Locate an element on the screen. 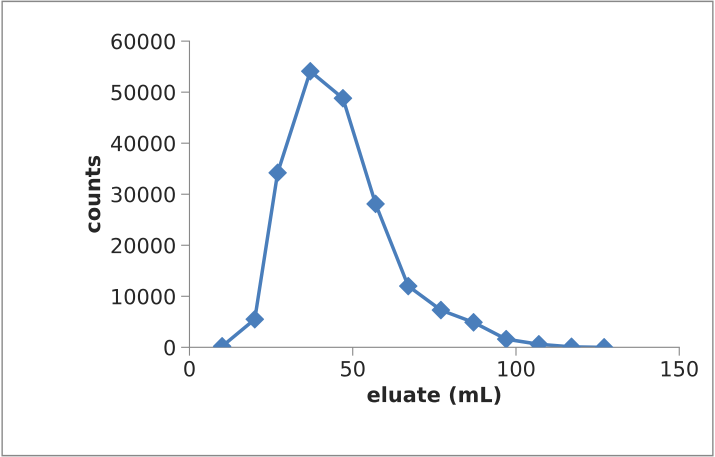  y-tick-label: 60000 is located at coordinates (143, 42).